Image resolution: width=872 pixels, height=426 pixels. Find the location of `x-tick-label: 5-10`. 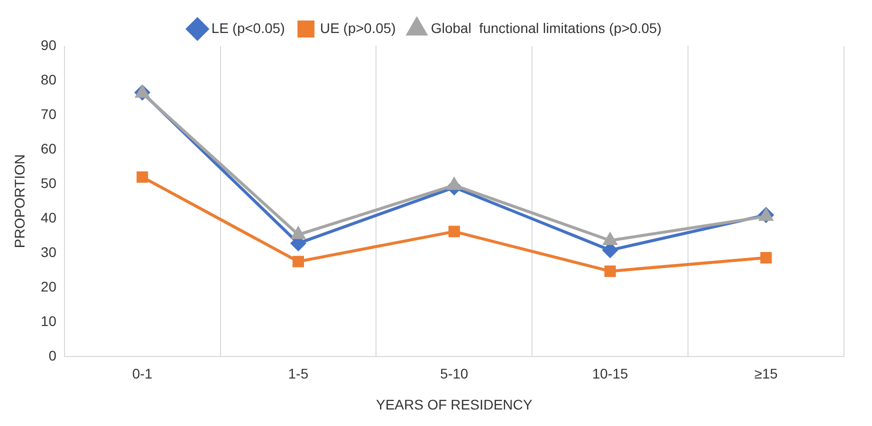

x-tick-label: 5-10 is located at coordinates (454, 374).